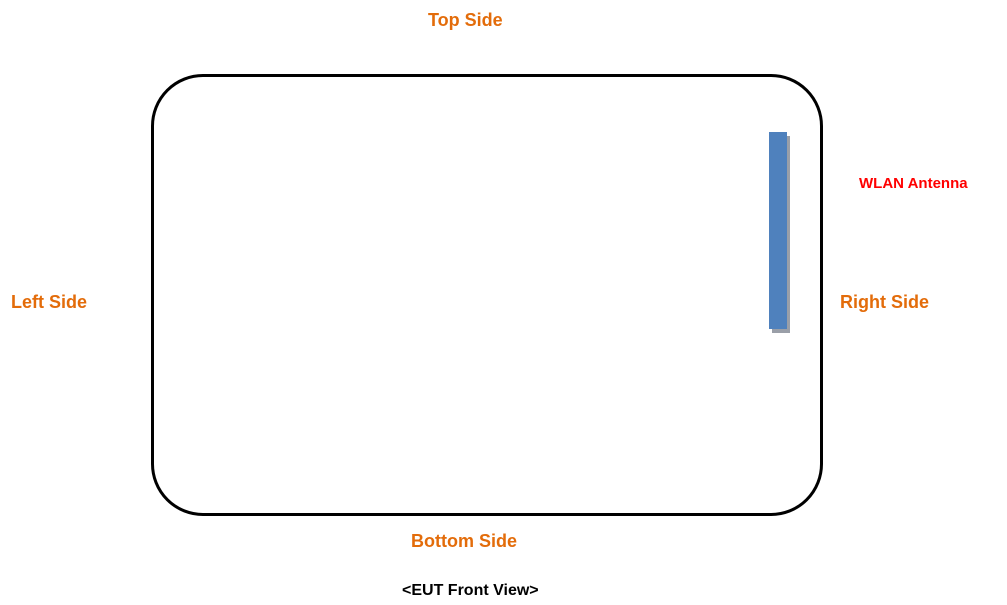  Describe the element at coordinates (913, 183) in the screenshot. I see `wlan-antenna-label: WLAN Antenna` at that location.